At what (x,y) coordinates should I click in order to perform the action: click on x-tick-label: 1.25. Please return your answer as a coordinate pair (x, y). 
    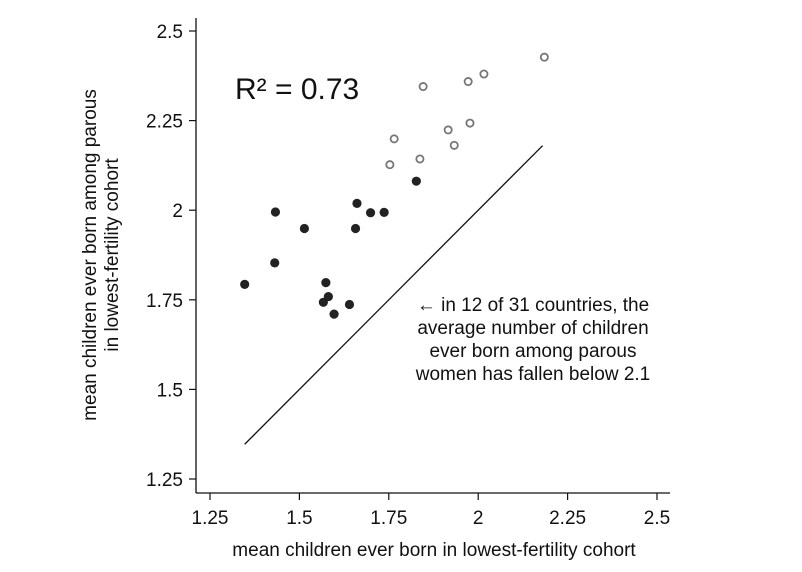
    Looking at the image, I should click on (210, 518).